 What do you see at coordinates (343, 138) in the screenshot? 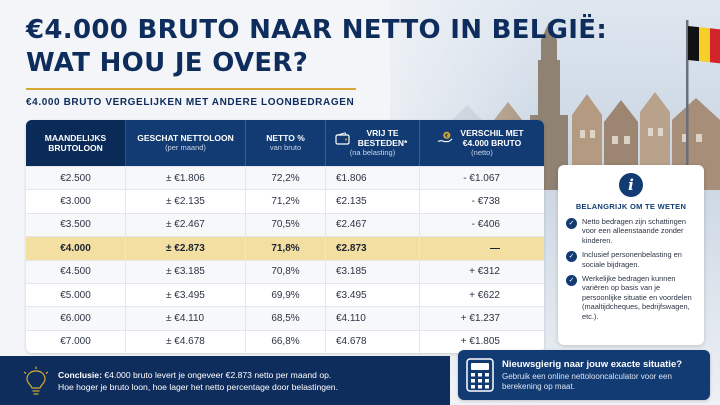
I see `wallet-icon` at bounding box center [343, 138].